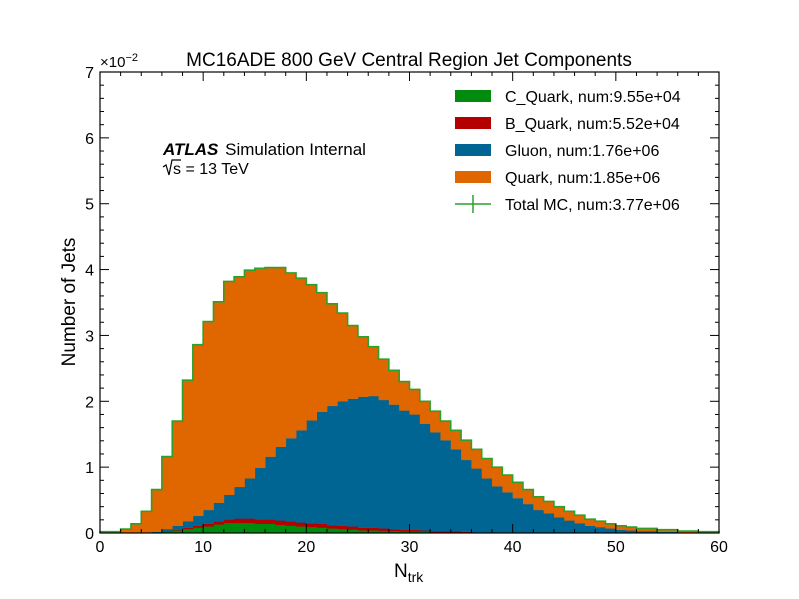 The image size is (799, 599). Describe the element at coordinates (593, 97) in the screenshot. I see `legend-label: C_Quark, num:9.55e+04` at that location.